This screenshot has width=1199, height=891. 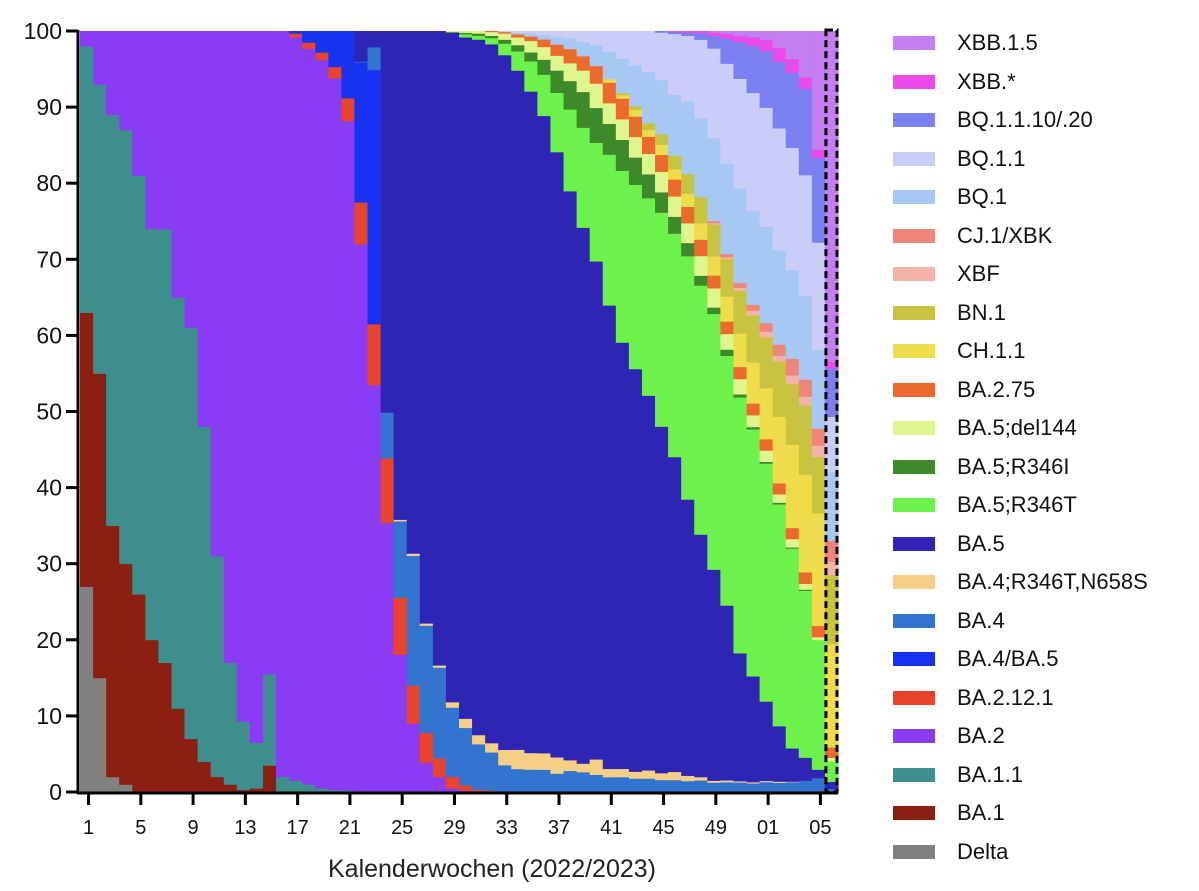 I want to click on legend-item-ba-5-r346i: BA.5;R346I, so click(x=1020, y=467).